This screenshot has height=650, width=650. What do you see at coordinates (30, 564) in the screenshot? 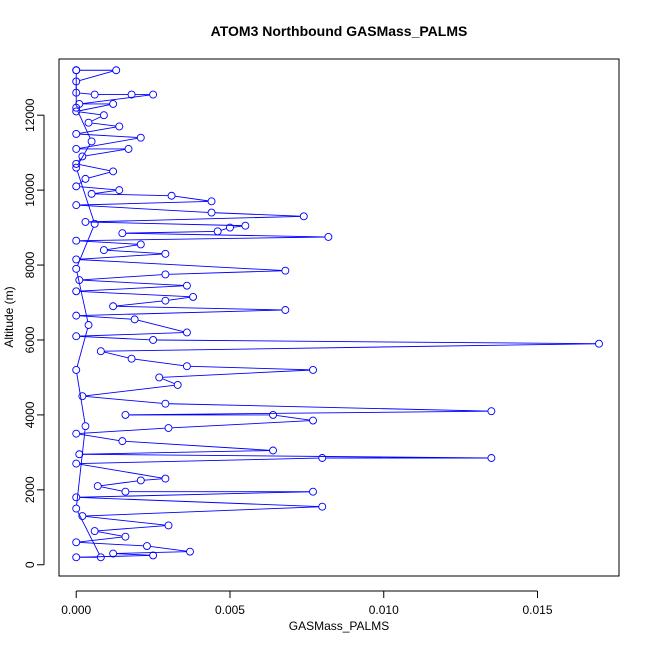
I see `y-tick-label: 0` at bounding box center [30, 564].